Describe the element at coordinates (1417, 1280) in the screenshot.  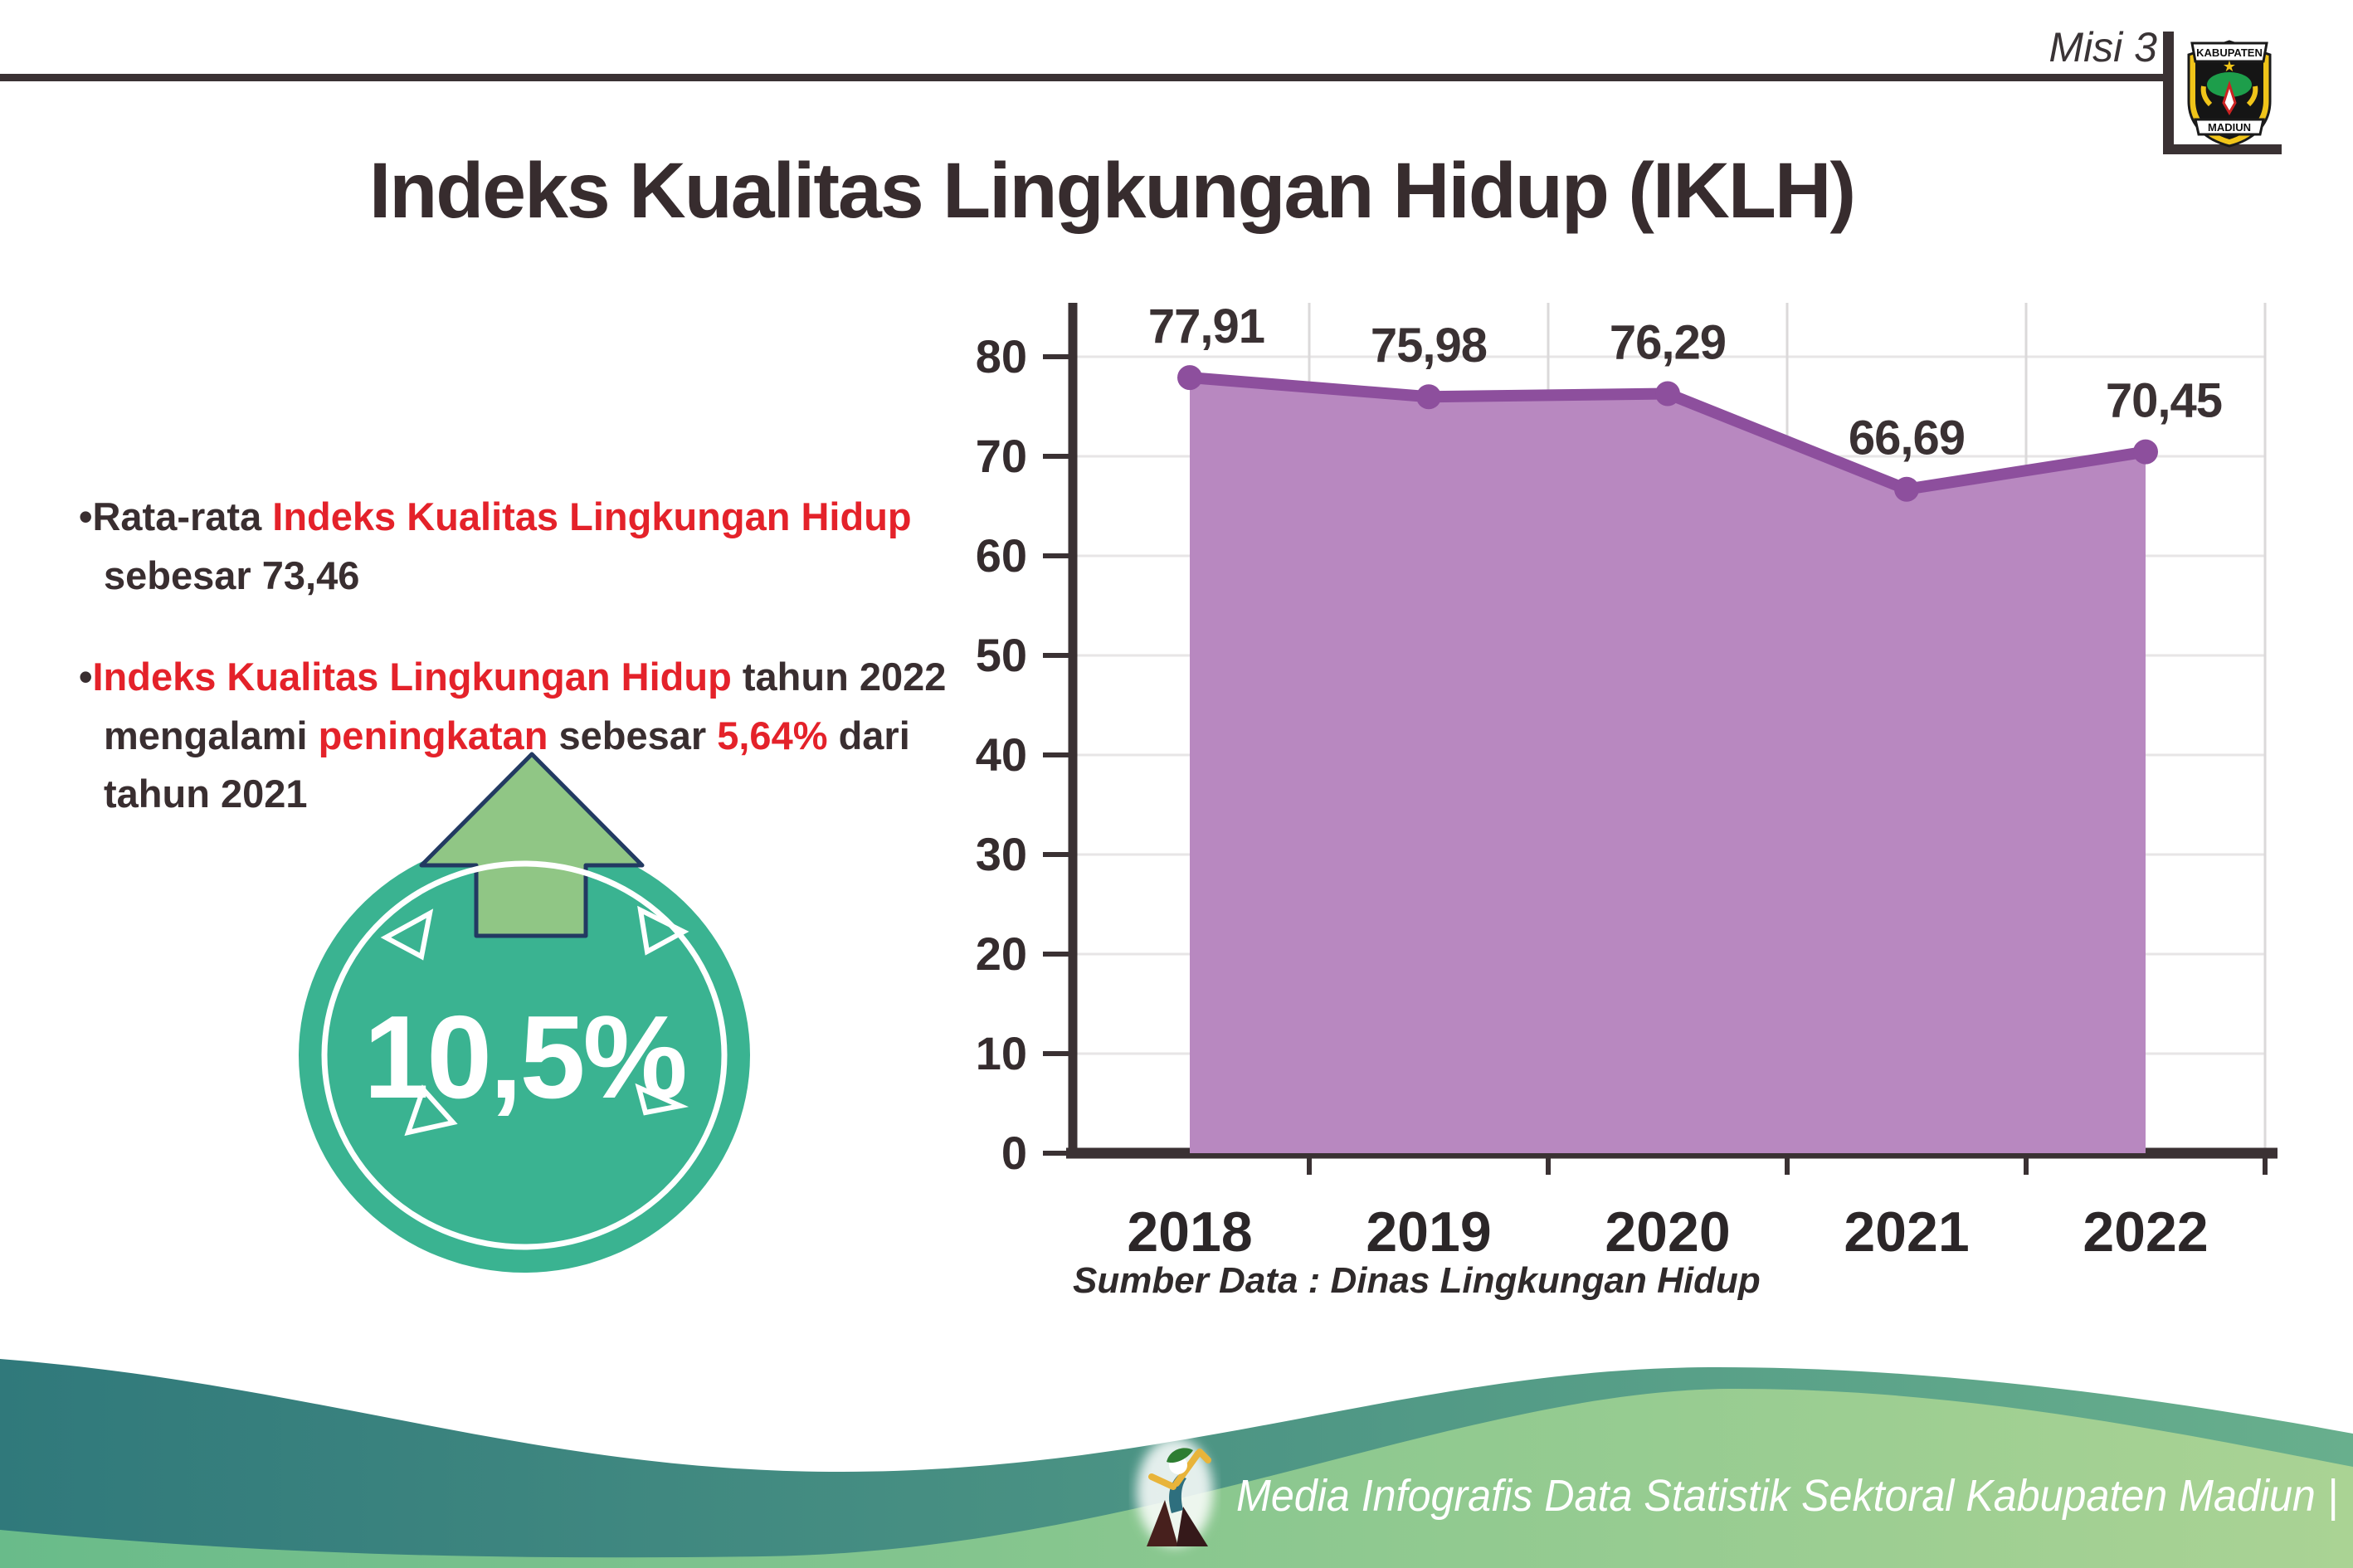
I see `chart-source: Sumber Data : Dinas Lingkungan Hidup` at that location.